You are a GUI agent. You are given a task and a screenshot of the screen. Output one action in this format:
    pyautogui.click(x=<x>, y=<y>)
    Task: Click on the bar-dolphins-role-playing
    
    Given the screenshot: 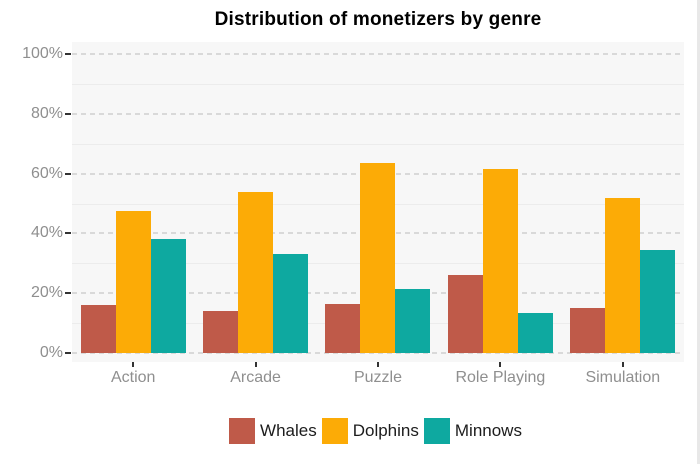 What is the action you would take?
    pyautogui.click(x=500, y=261)
    